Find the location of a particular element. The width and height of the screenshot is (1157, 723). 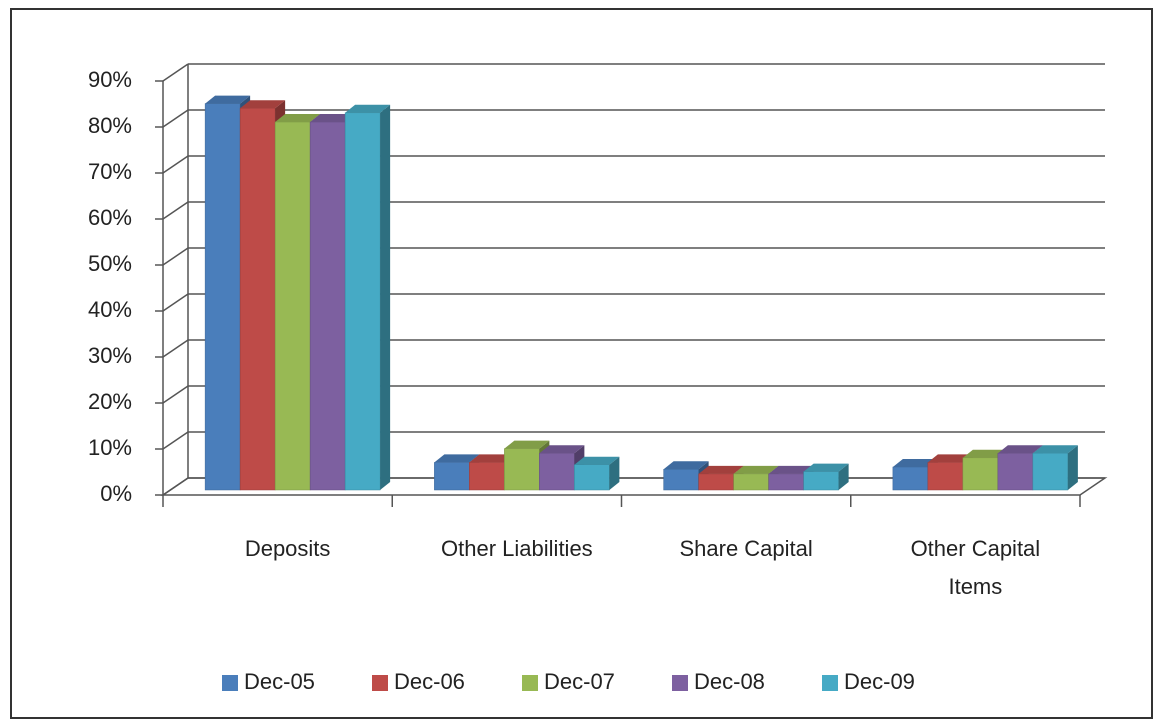

legend-label: Dec-05 is located at coordinates (279, 681).